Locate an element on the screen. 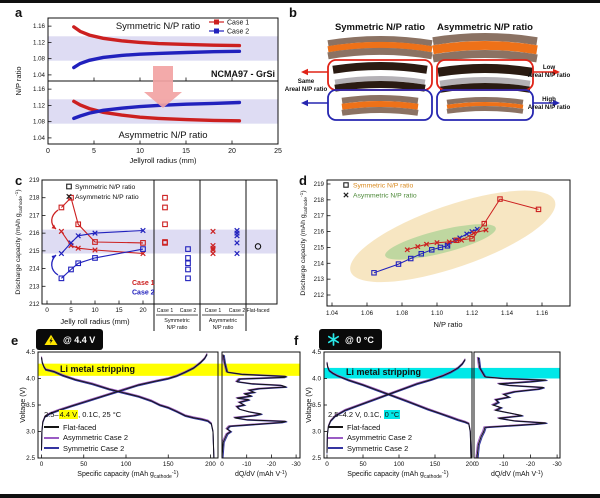 Image resolution: width=600 pixels, height=498 pixels. svg-text: Jellyroll radius (mm) is located at coordinates (163, 160).